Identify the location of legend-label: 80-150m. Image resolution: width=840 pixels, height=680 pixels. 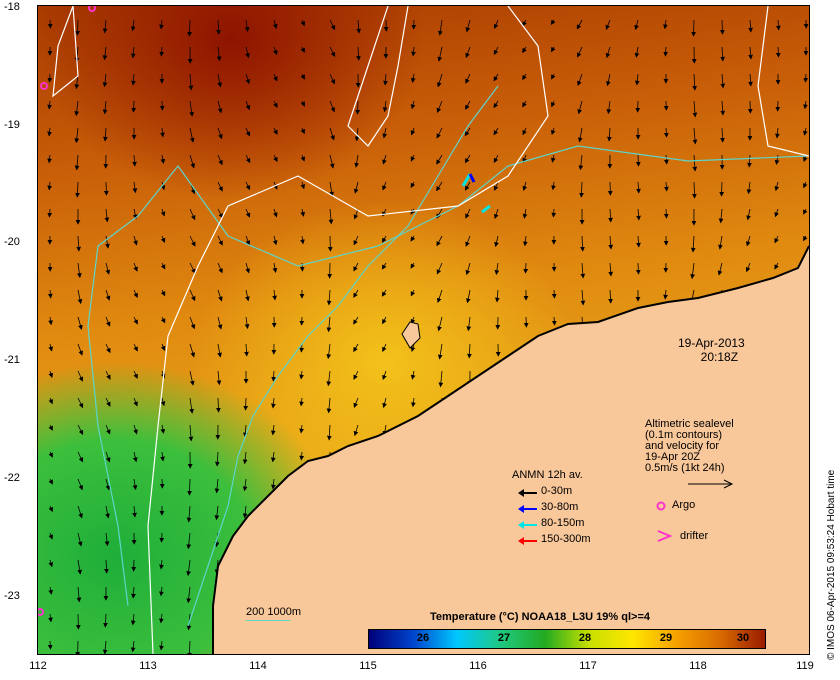
(563, 523).